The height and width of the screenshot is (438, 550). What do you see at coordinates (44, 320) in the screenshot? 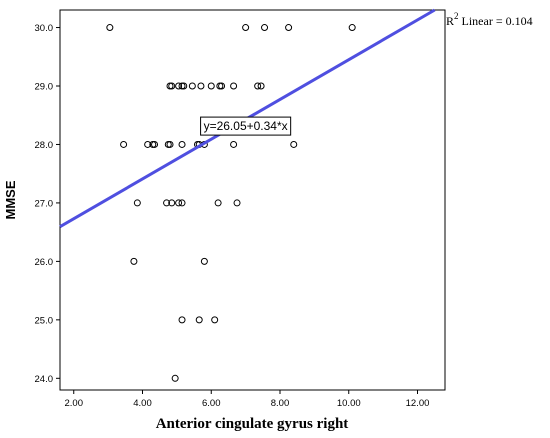
I see `y-tick-label: 25.0` at bounding box center [44, 320].